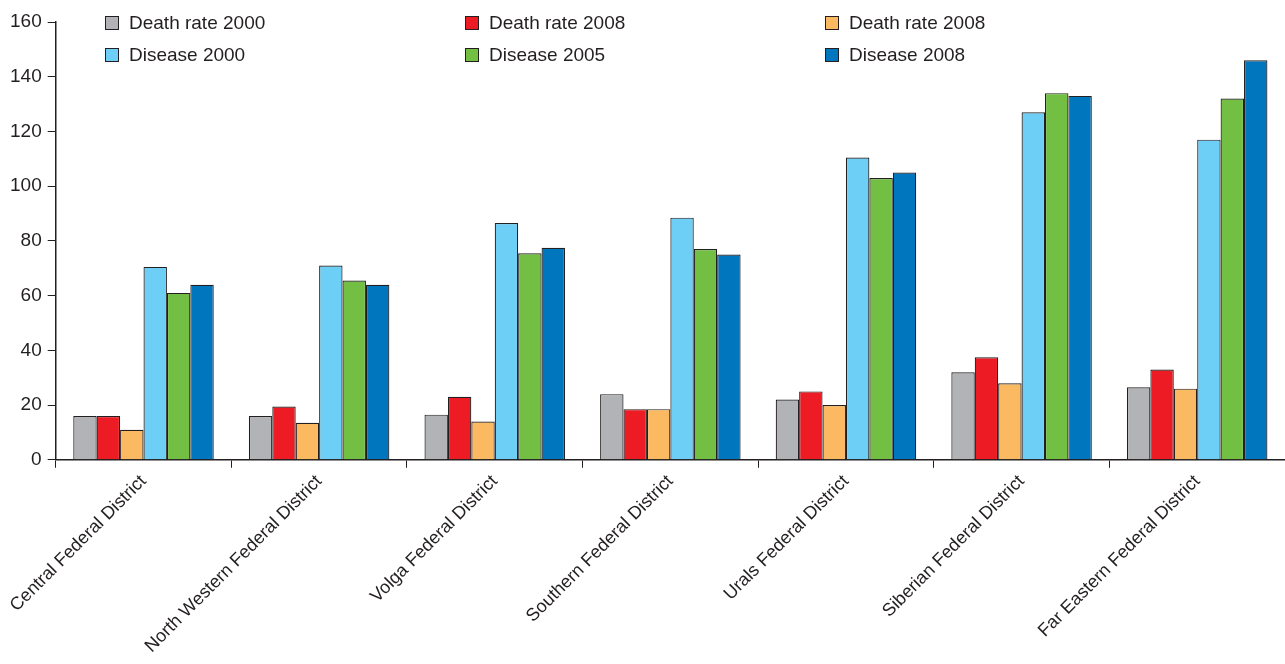  What do you see at coordinates (26, 185) in the screenshot?
I see `y-tick-label: 100` at bounding box center [26, 185].